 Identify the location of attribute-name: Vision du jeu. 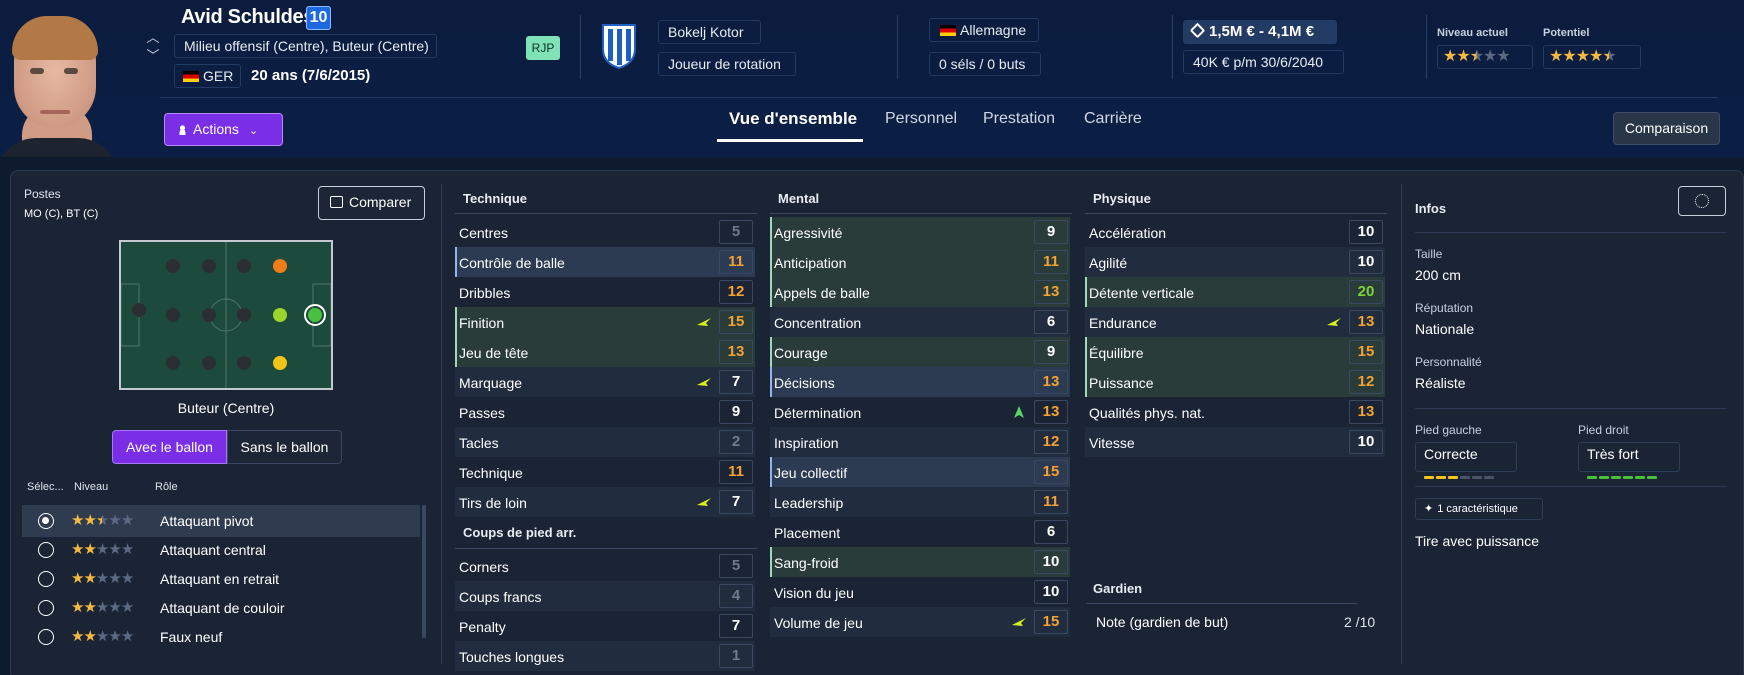
(814, 593).